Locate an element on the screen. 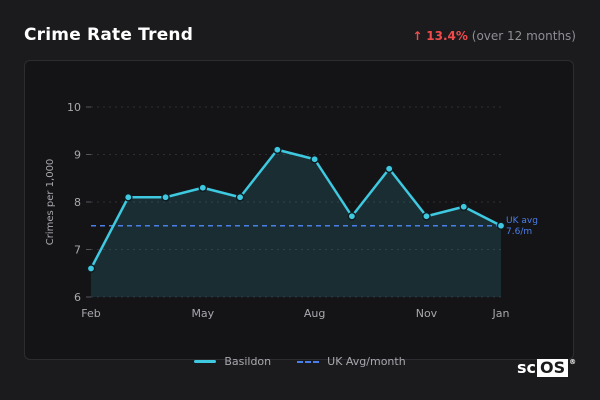  legend: Basildon UK Avg/month is located at coordinates (300, 361).